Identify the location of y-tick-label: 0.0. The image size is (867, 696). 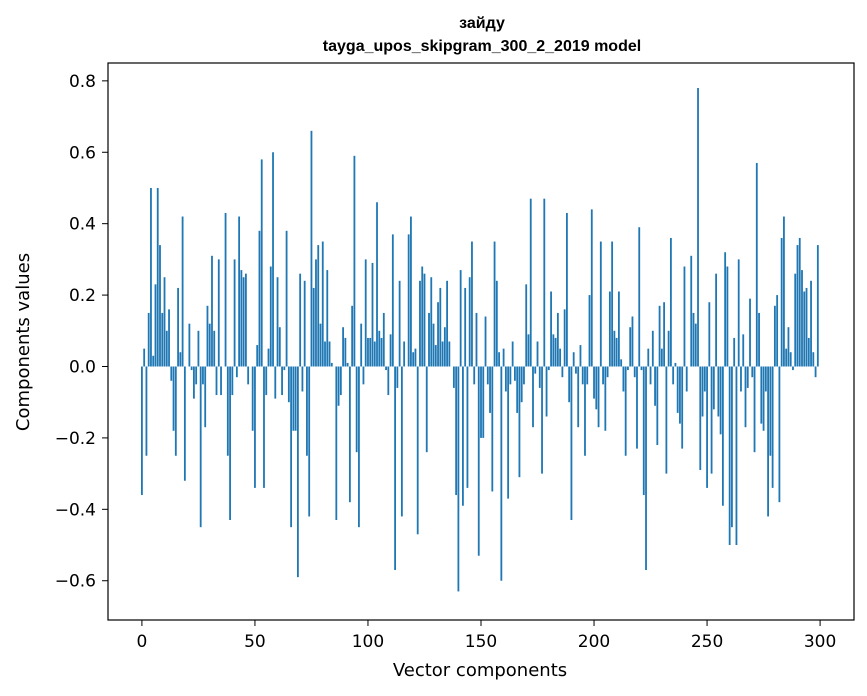
(82, 367).